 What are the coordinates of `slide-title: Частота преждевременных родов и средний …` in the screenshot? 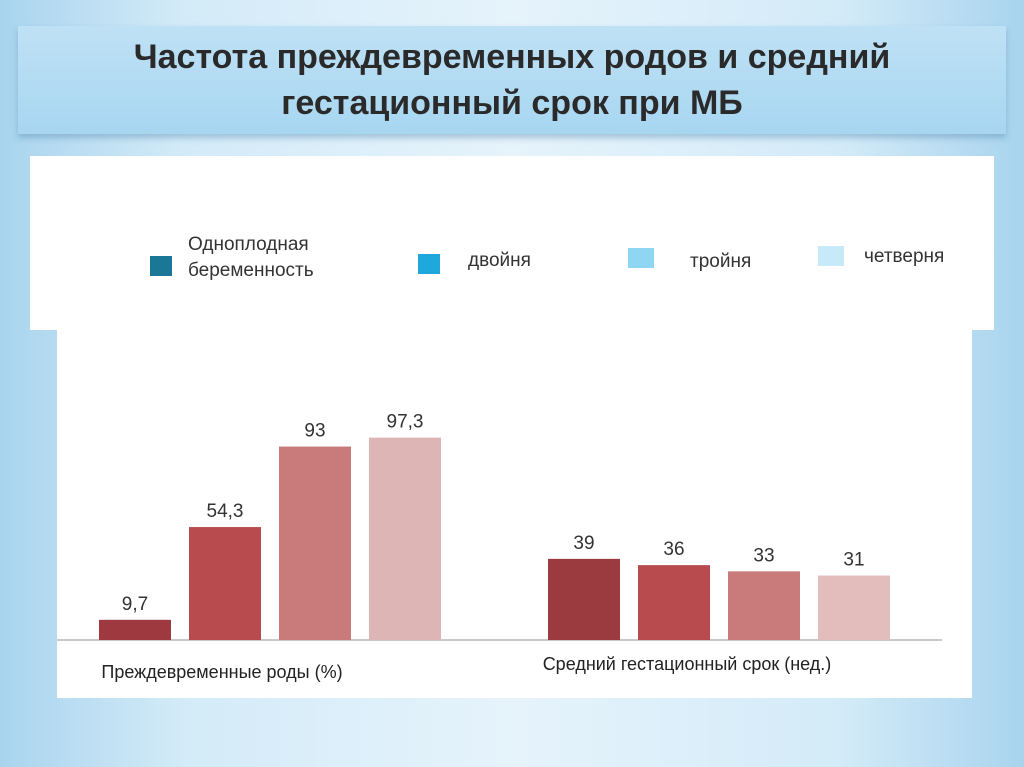 It's located at (512, 80).